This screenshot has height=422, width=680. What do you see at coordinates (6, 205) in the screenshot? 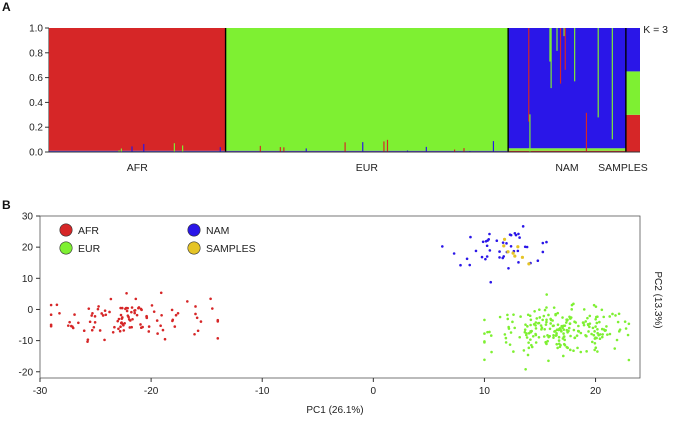
I see `panel-b-label: B` at bounding box center [6, 205].